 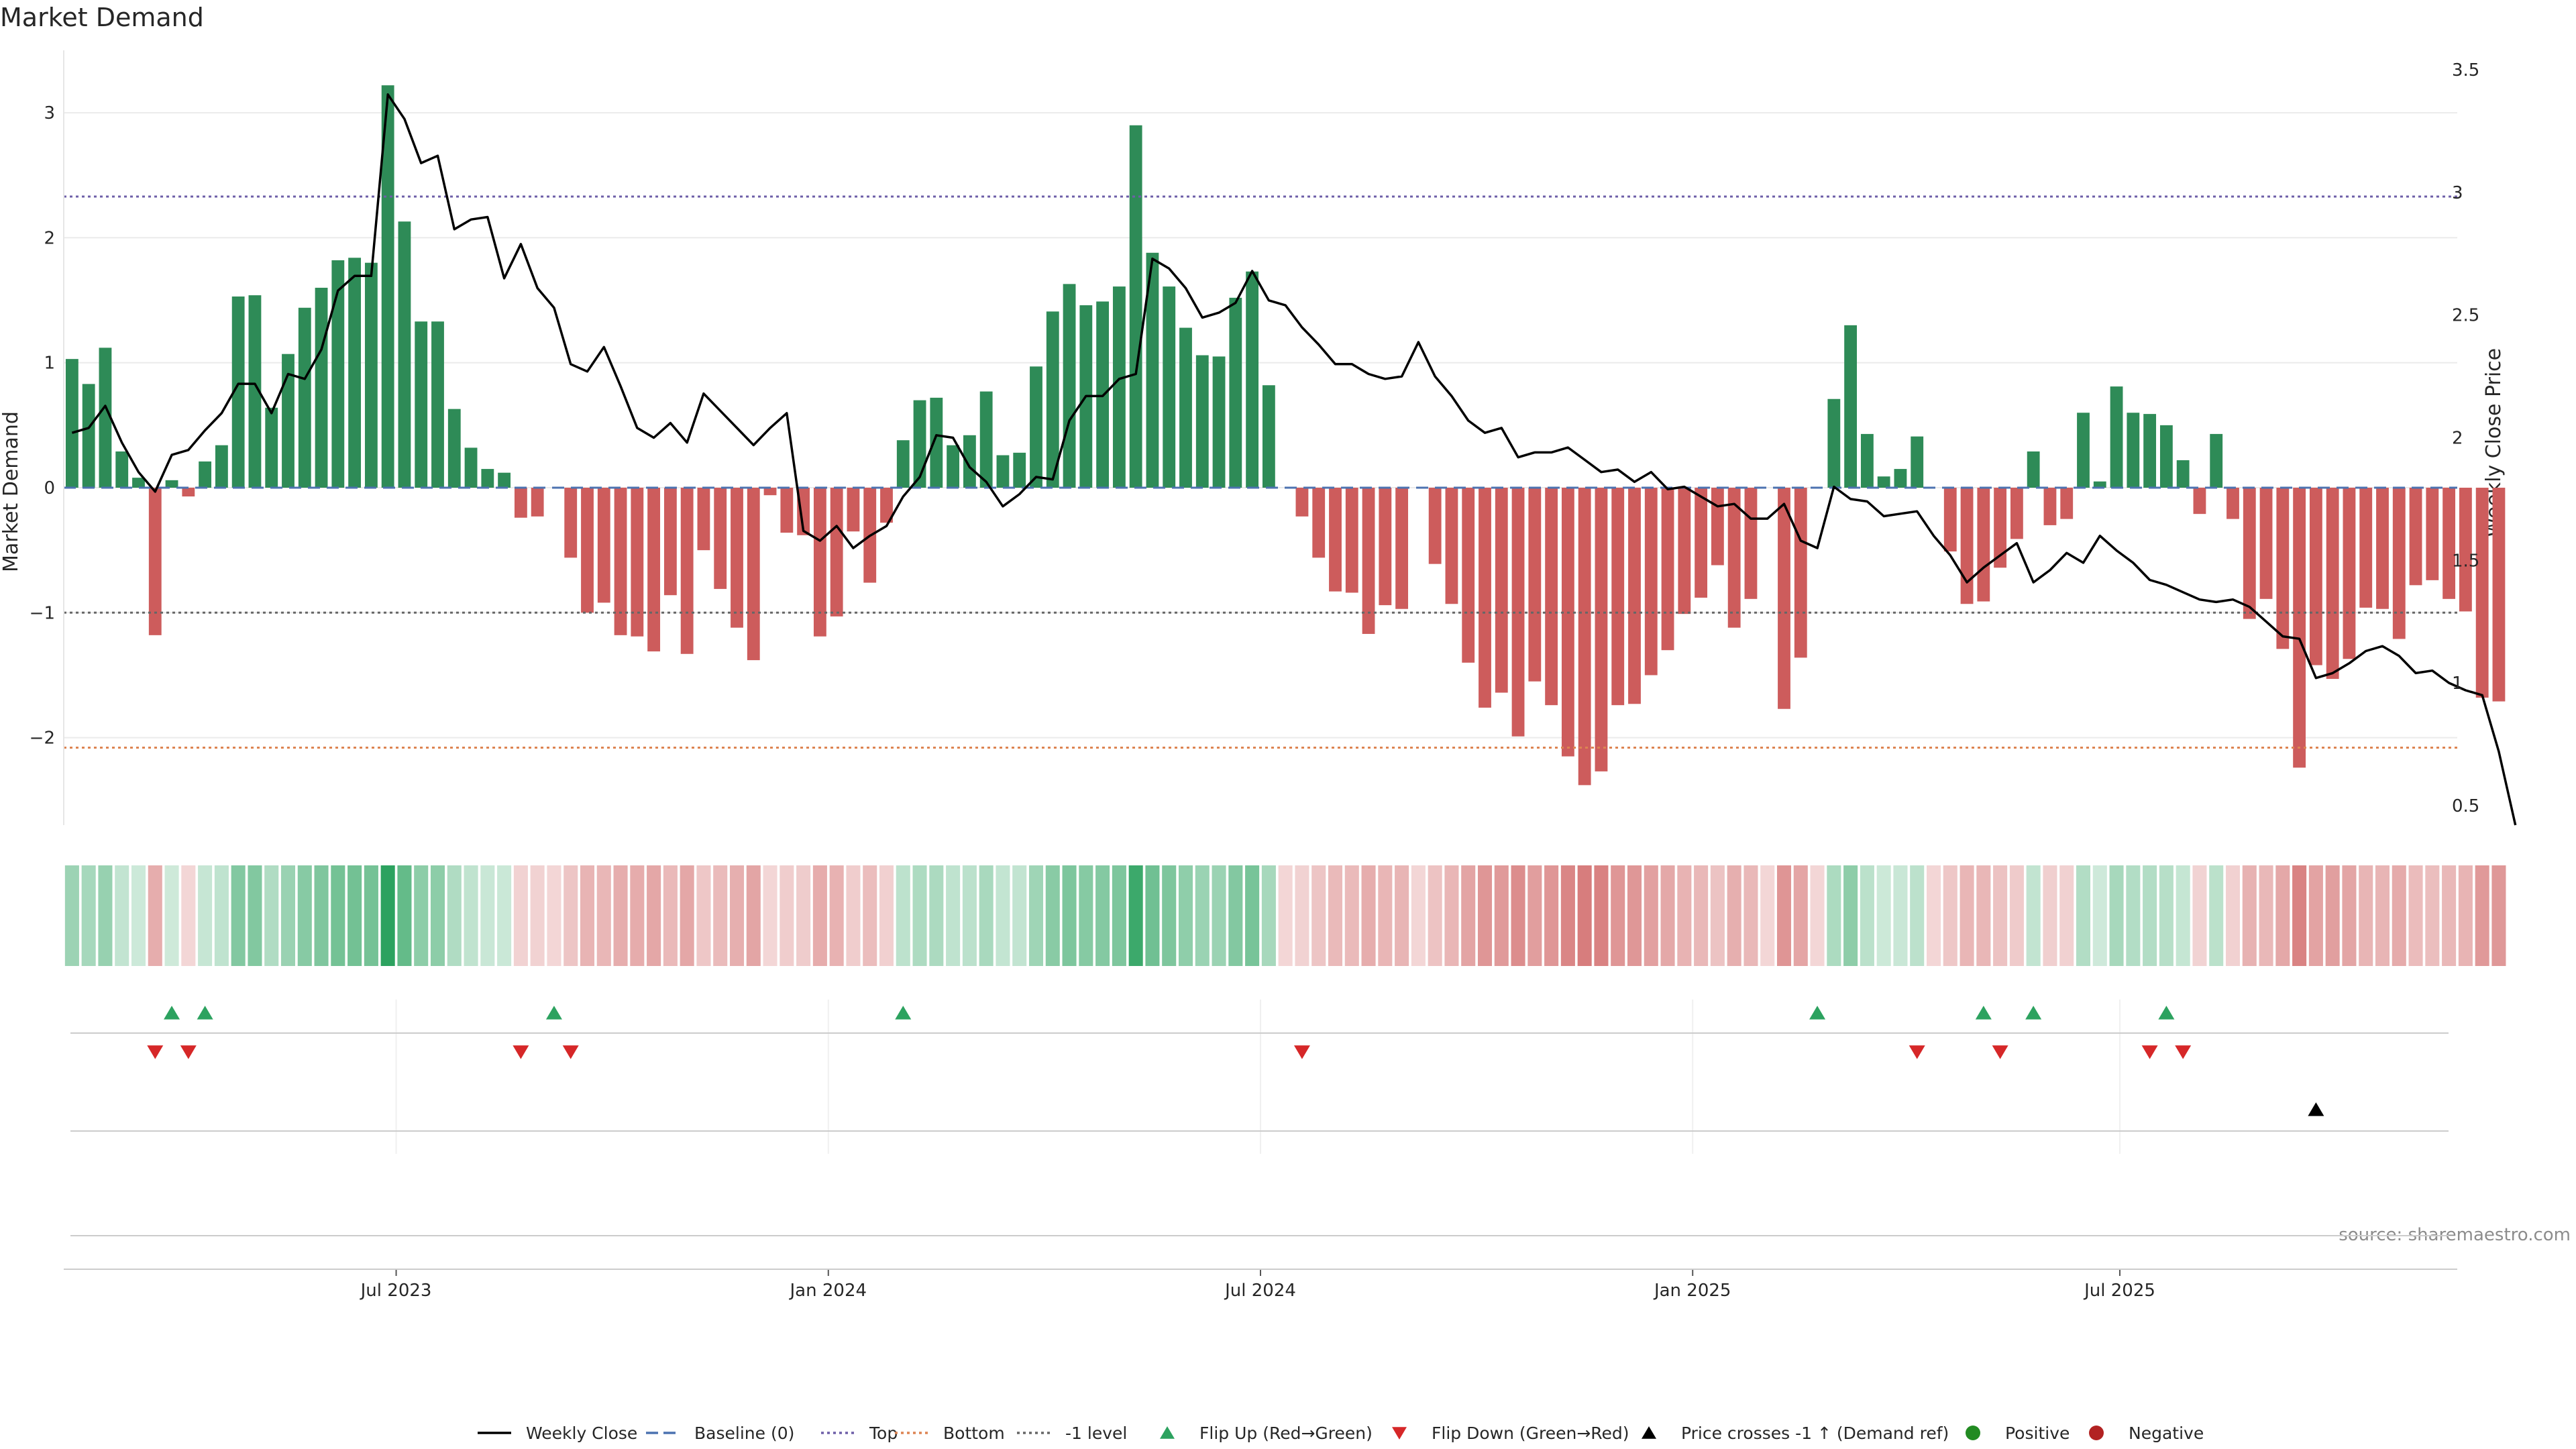 I want to click on legend-label: Top, so click(x=883, y=1433).